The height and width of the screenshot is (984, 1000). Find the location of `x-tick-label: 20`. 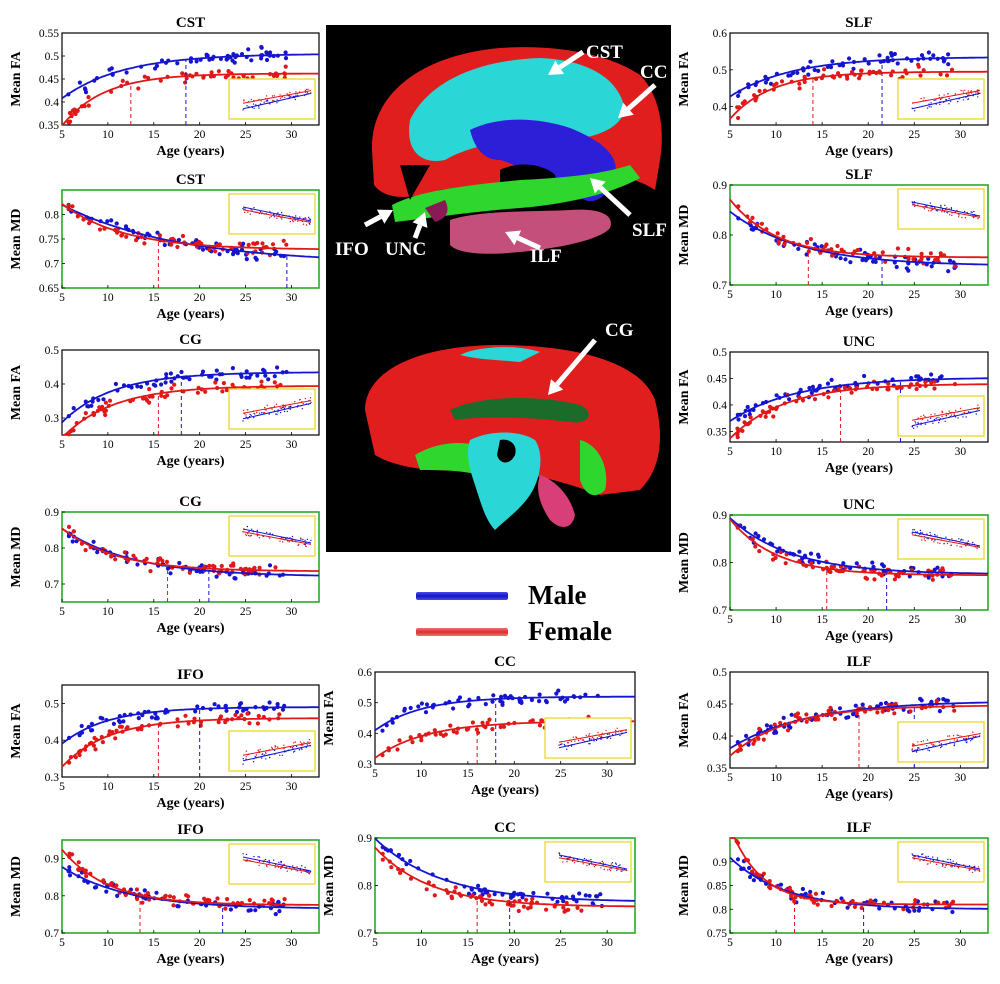

x-tick-label: 20 is located at coordinates (200, 787).